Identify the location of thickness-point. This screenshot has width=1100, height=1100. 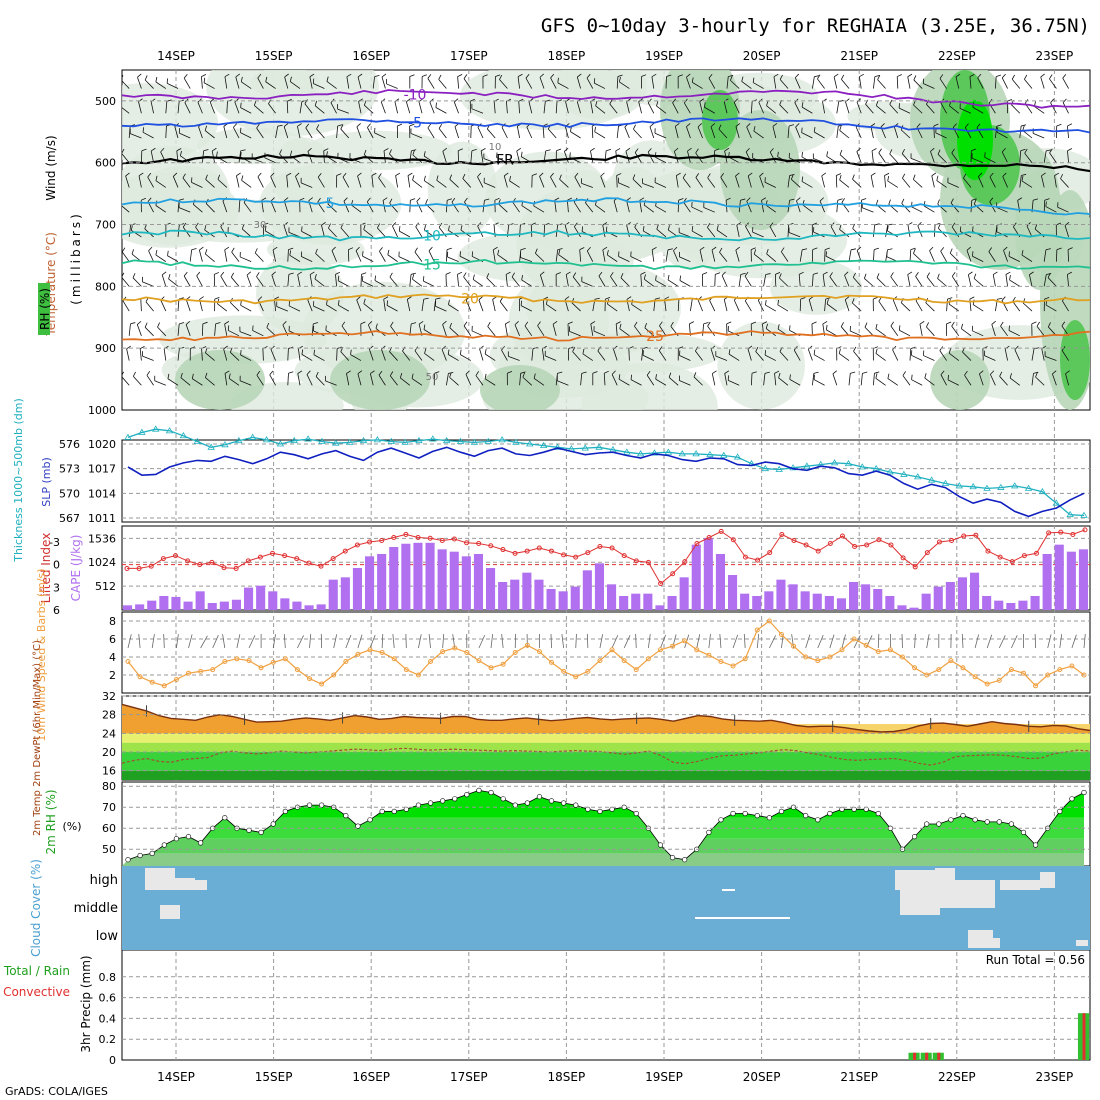
(890, 471).